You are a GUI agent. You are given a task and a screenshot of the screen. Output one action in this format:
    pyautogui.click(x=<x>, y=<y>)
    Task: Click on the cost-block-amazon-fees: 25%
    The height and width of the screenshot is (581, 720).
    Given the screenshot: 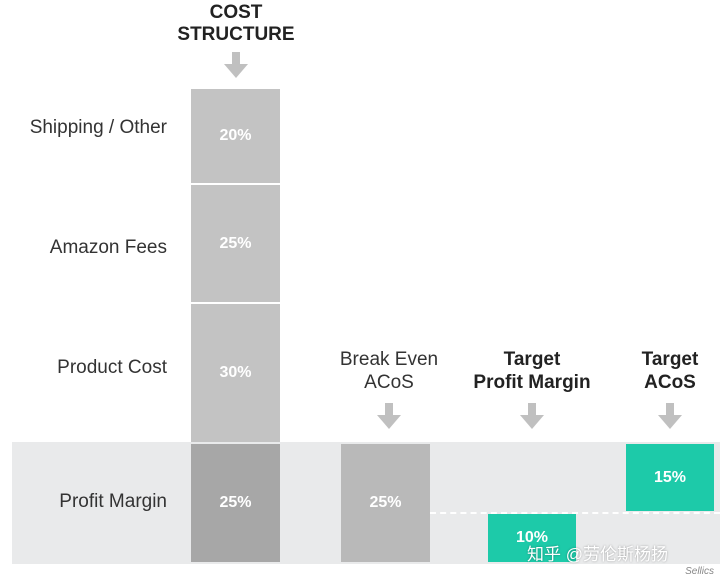 What is the action you would take?
    pyautogui.click(x=235, y=243)
    